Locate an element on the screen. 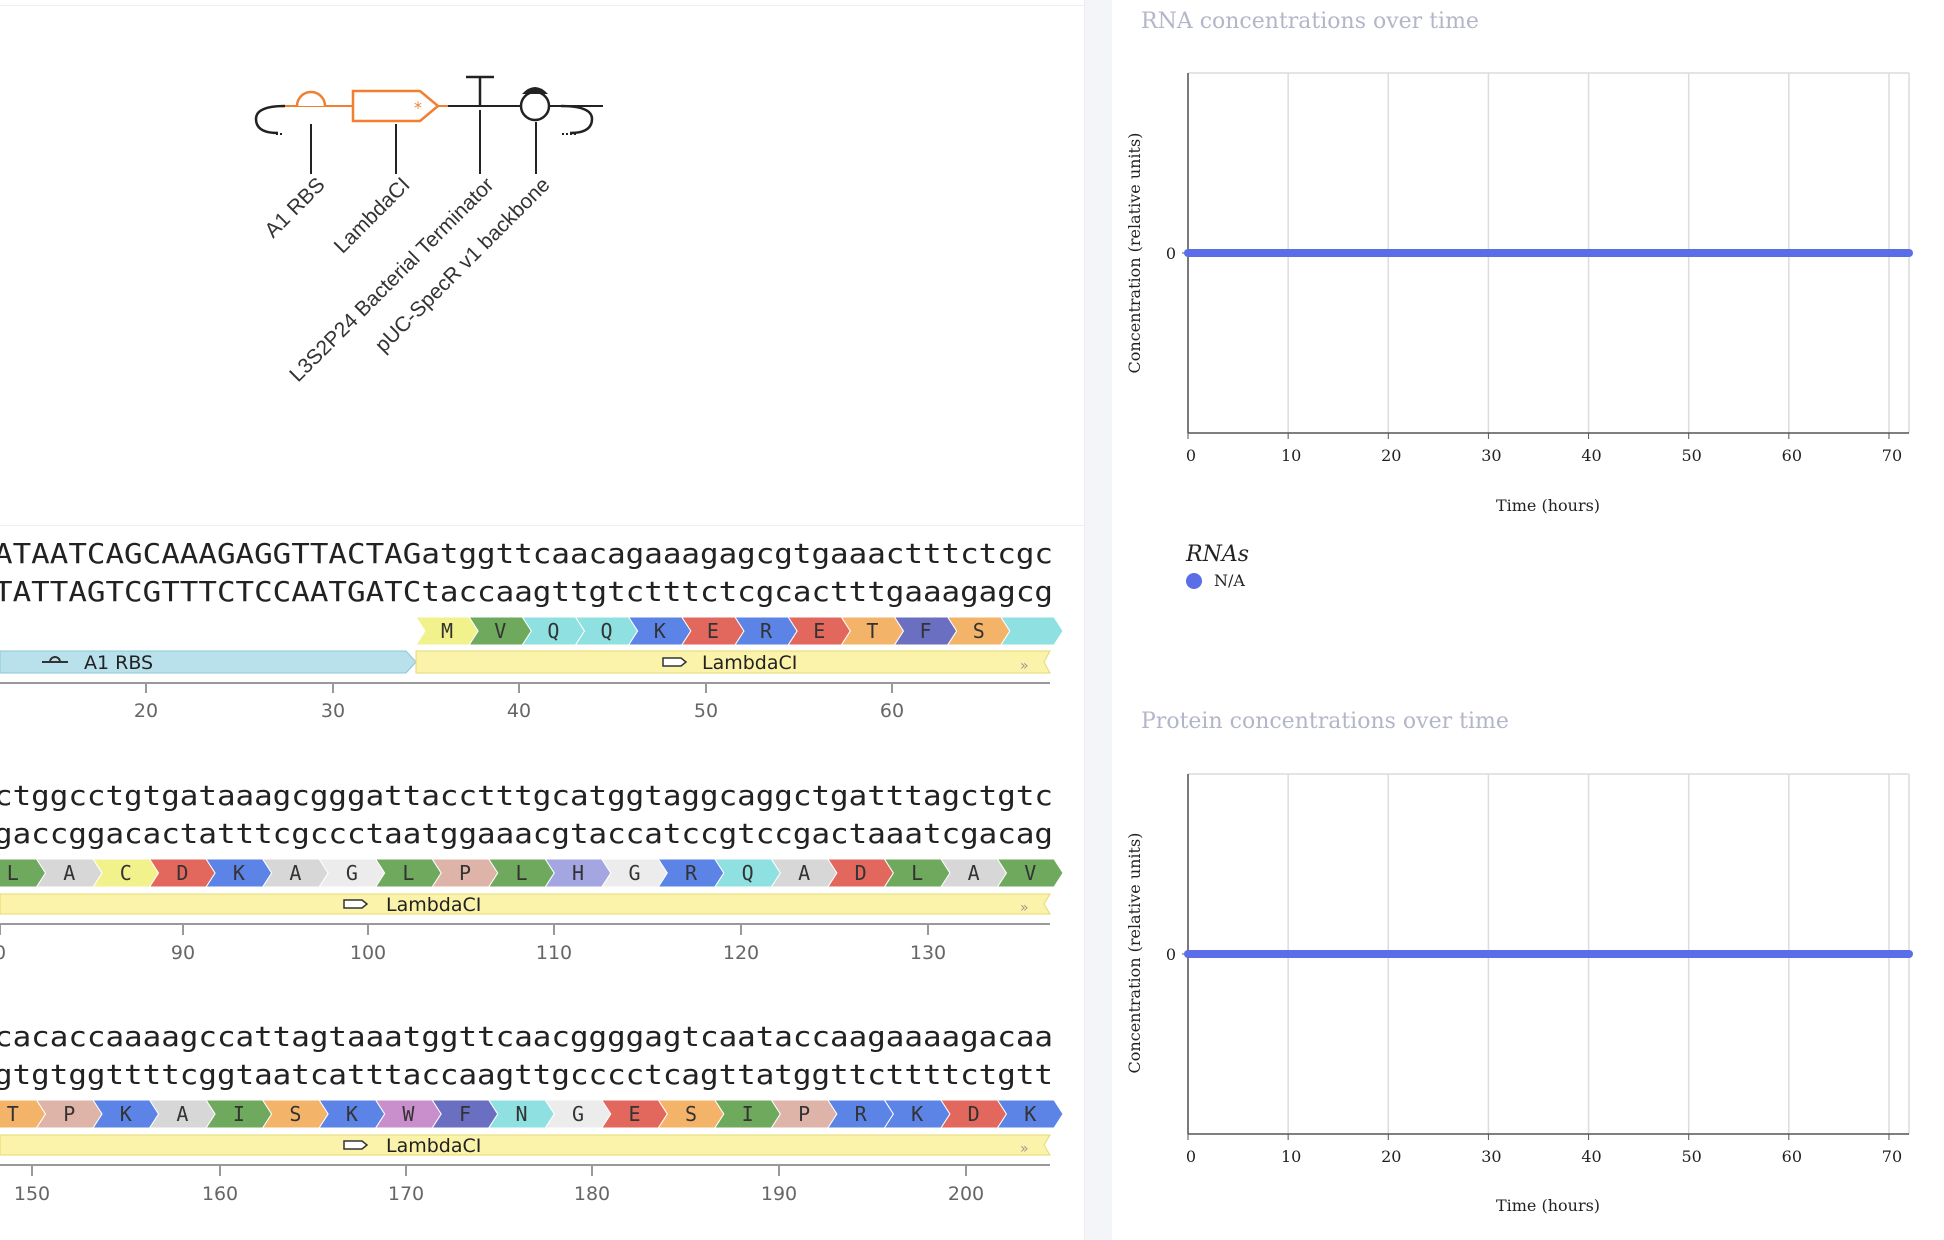  amino-acid-label: M is located at coordinates (447, 631).